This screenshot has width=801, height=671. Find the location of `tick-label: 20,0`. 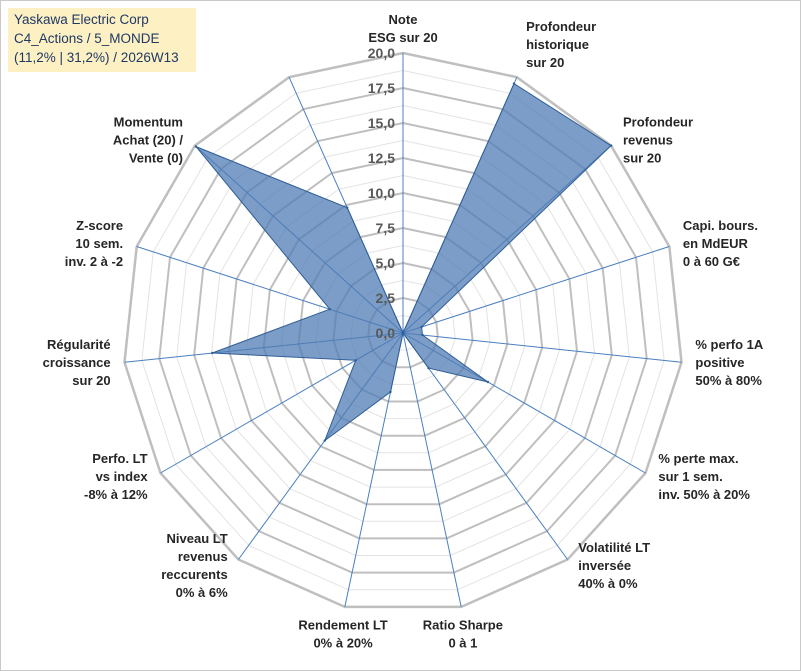

tick-label: 20,0 is located at coordinates (381, 53).